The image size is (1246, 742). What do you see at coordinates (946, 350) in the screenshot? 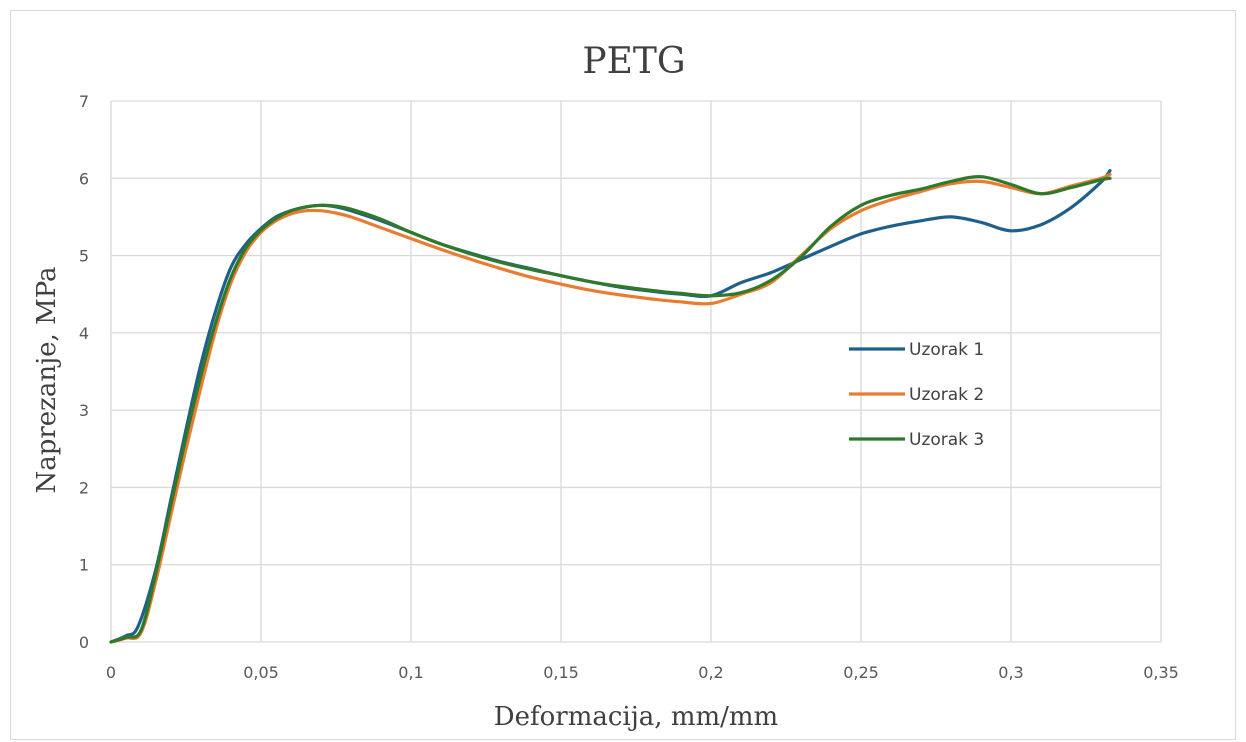
I see `legend-label-1: Uzorak 1` at bounding box center [946, 350].